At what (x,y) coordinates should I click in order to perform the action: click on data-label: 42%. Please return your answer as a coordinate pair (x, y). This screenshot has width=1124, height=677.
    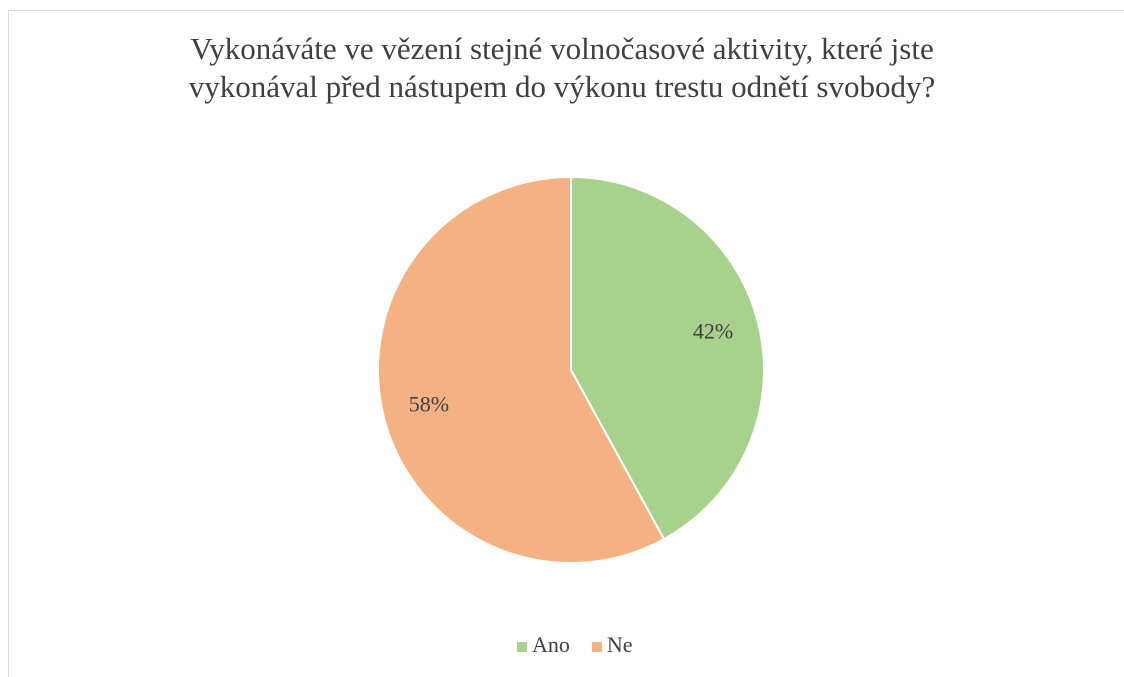
    Looking at the image, I should click on (713, 331).